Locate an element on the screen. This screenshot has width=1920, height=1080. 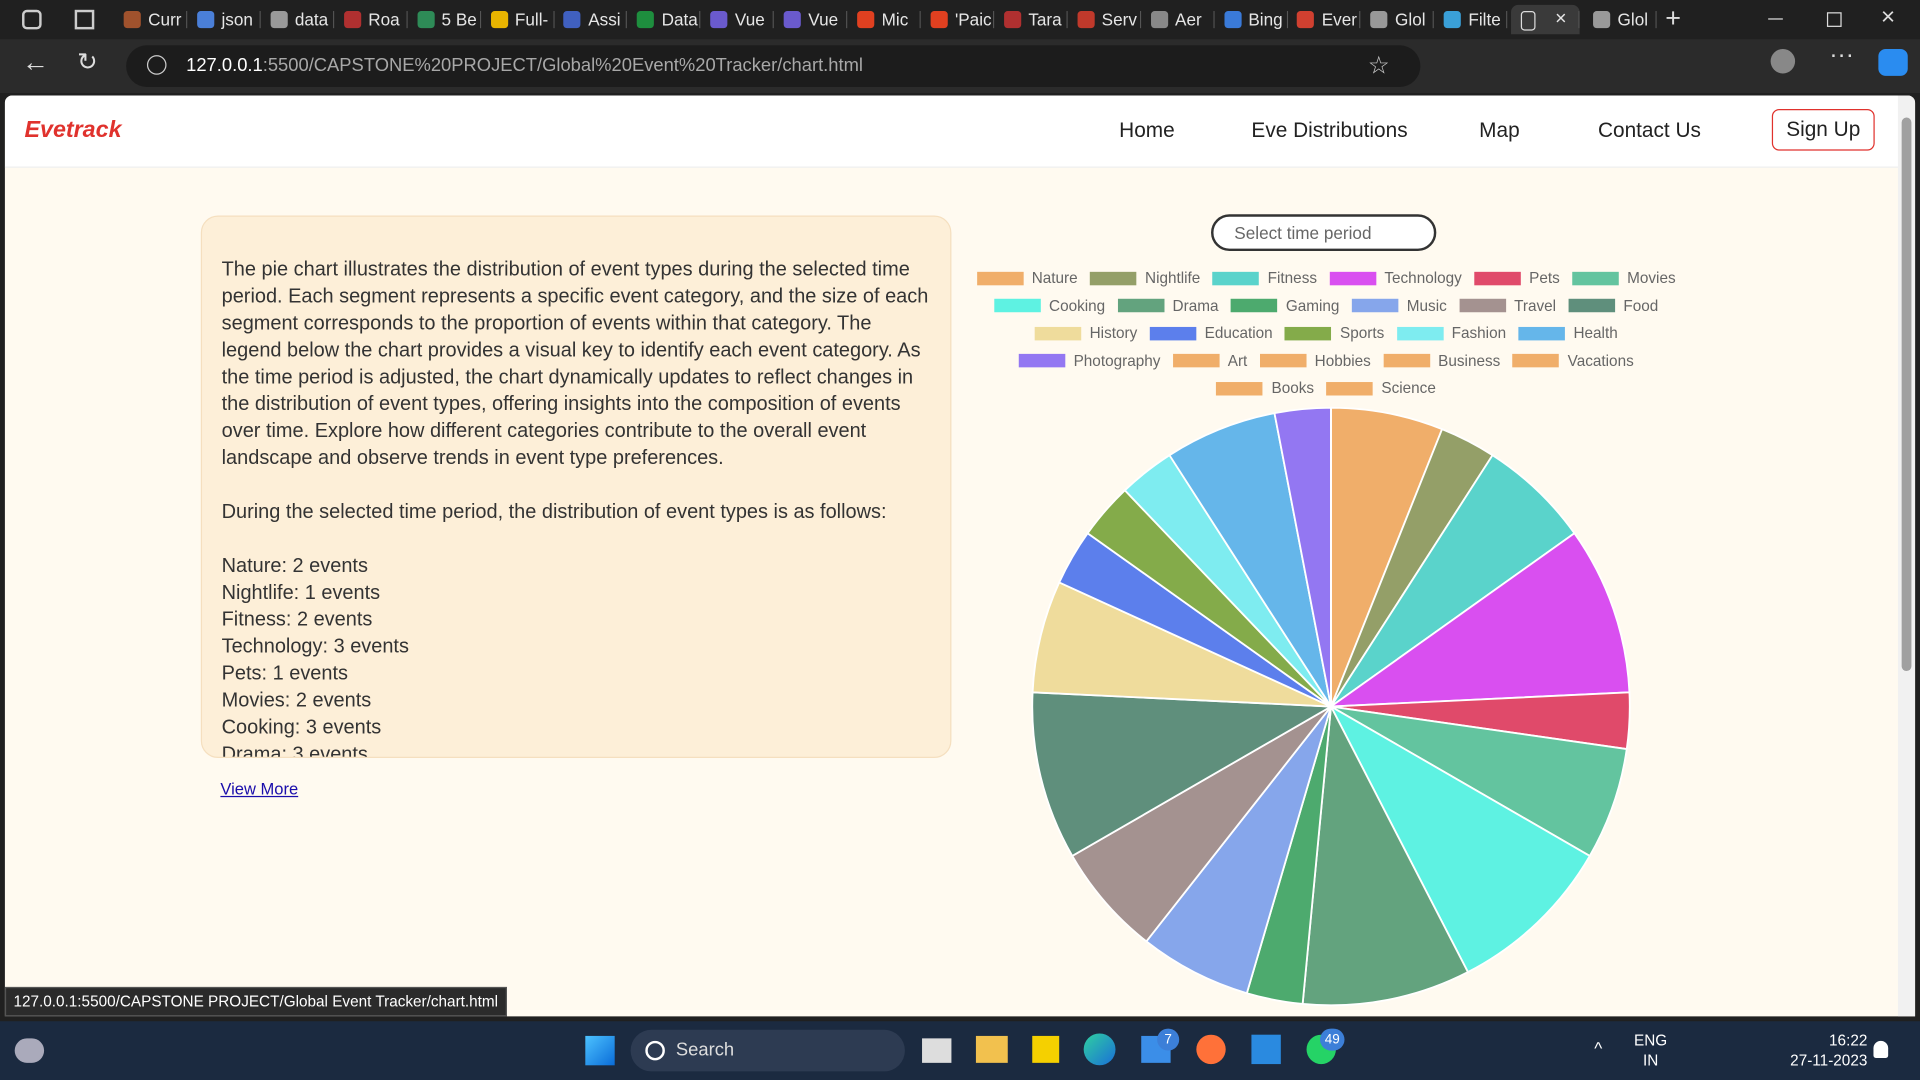
legend-item: Business is located at coordinates (1441, 361).